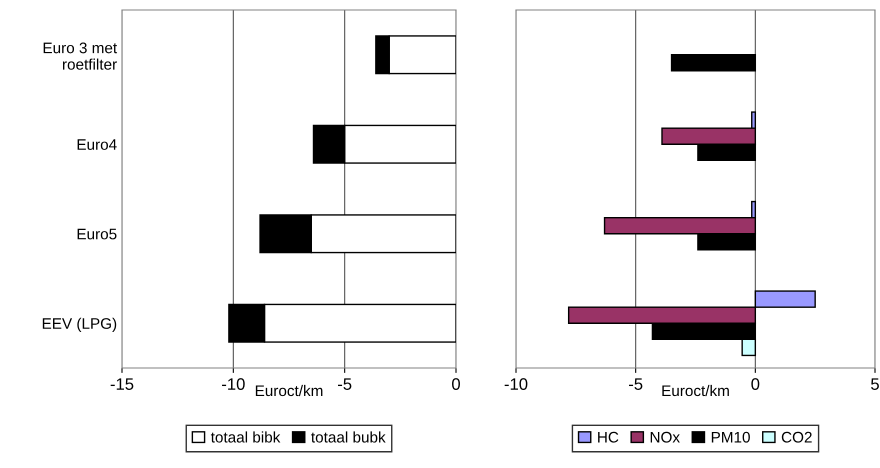 Image resolution: width=880 pixels, height=468 pixels. I want to click on legend-label: HC, so click(608, 437).